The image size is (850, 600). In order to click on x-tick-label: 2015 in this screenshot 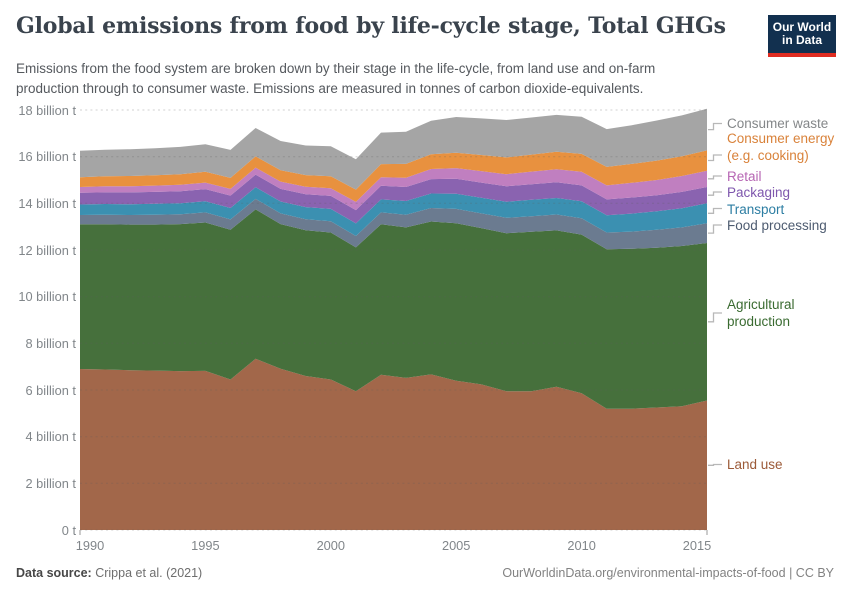, I will do `click(697, 545)`.